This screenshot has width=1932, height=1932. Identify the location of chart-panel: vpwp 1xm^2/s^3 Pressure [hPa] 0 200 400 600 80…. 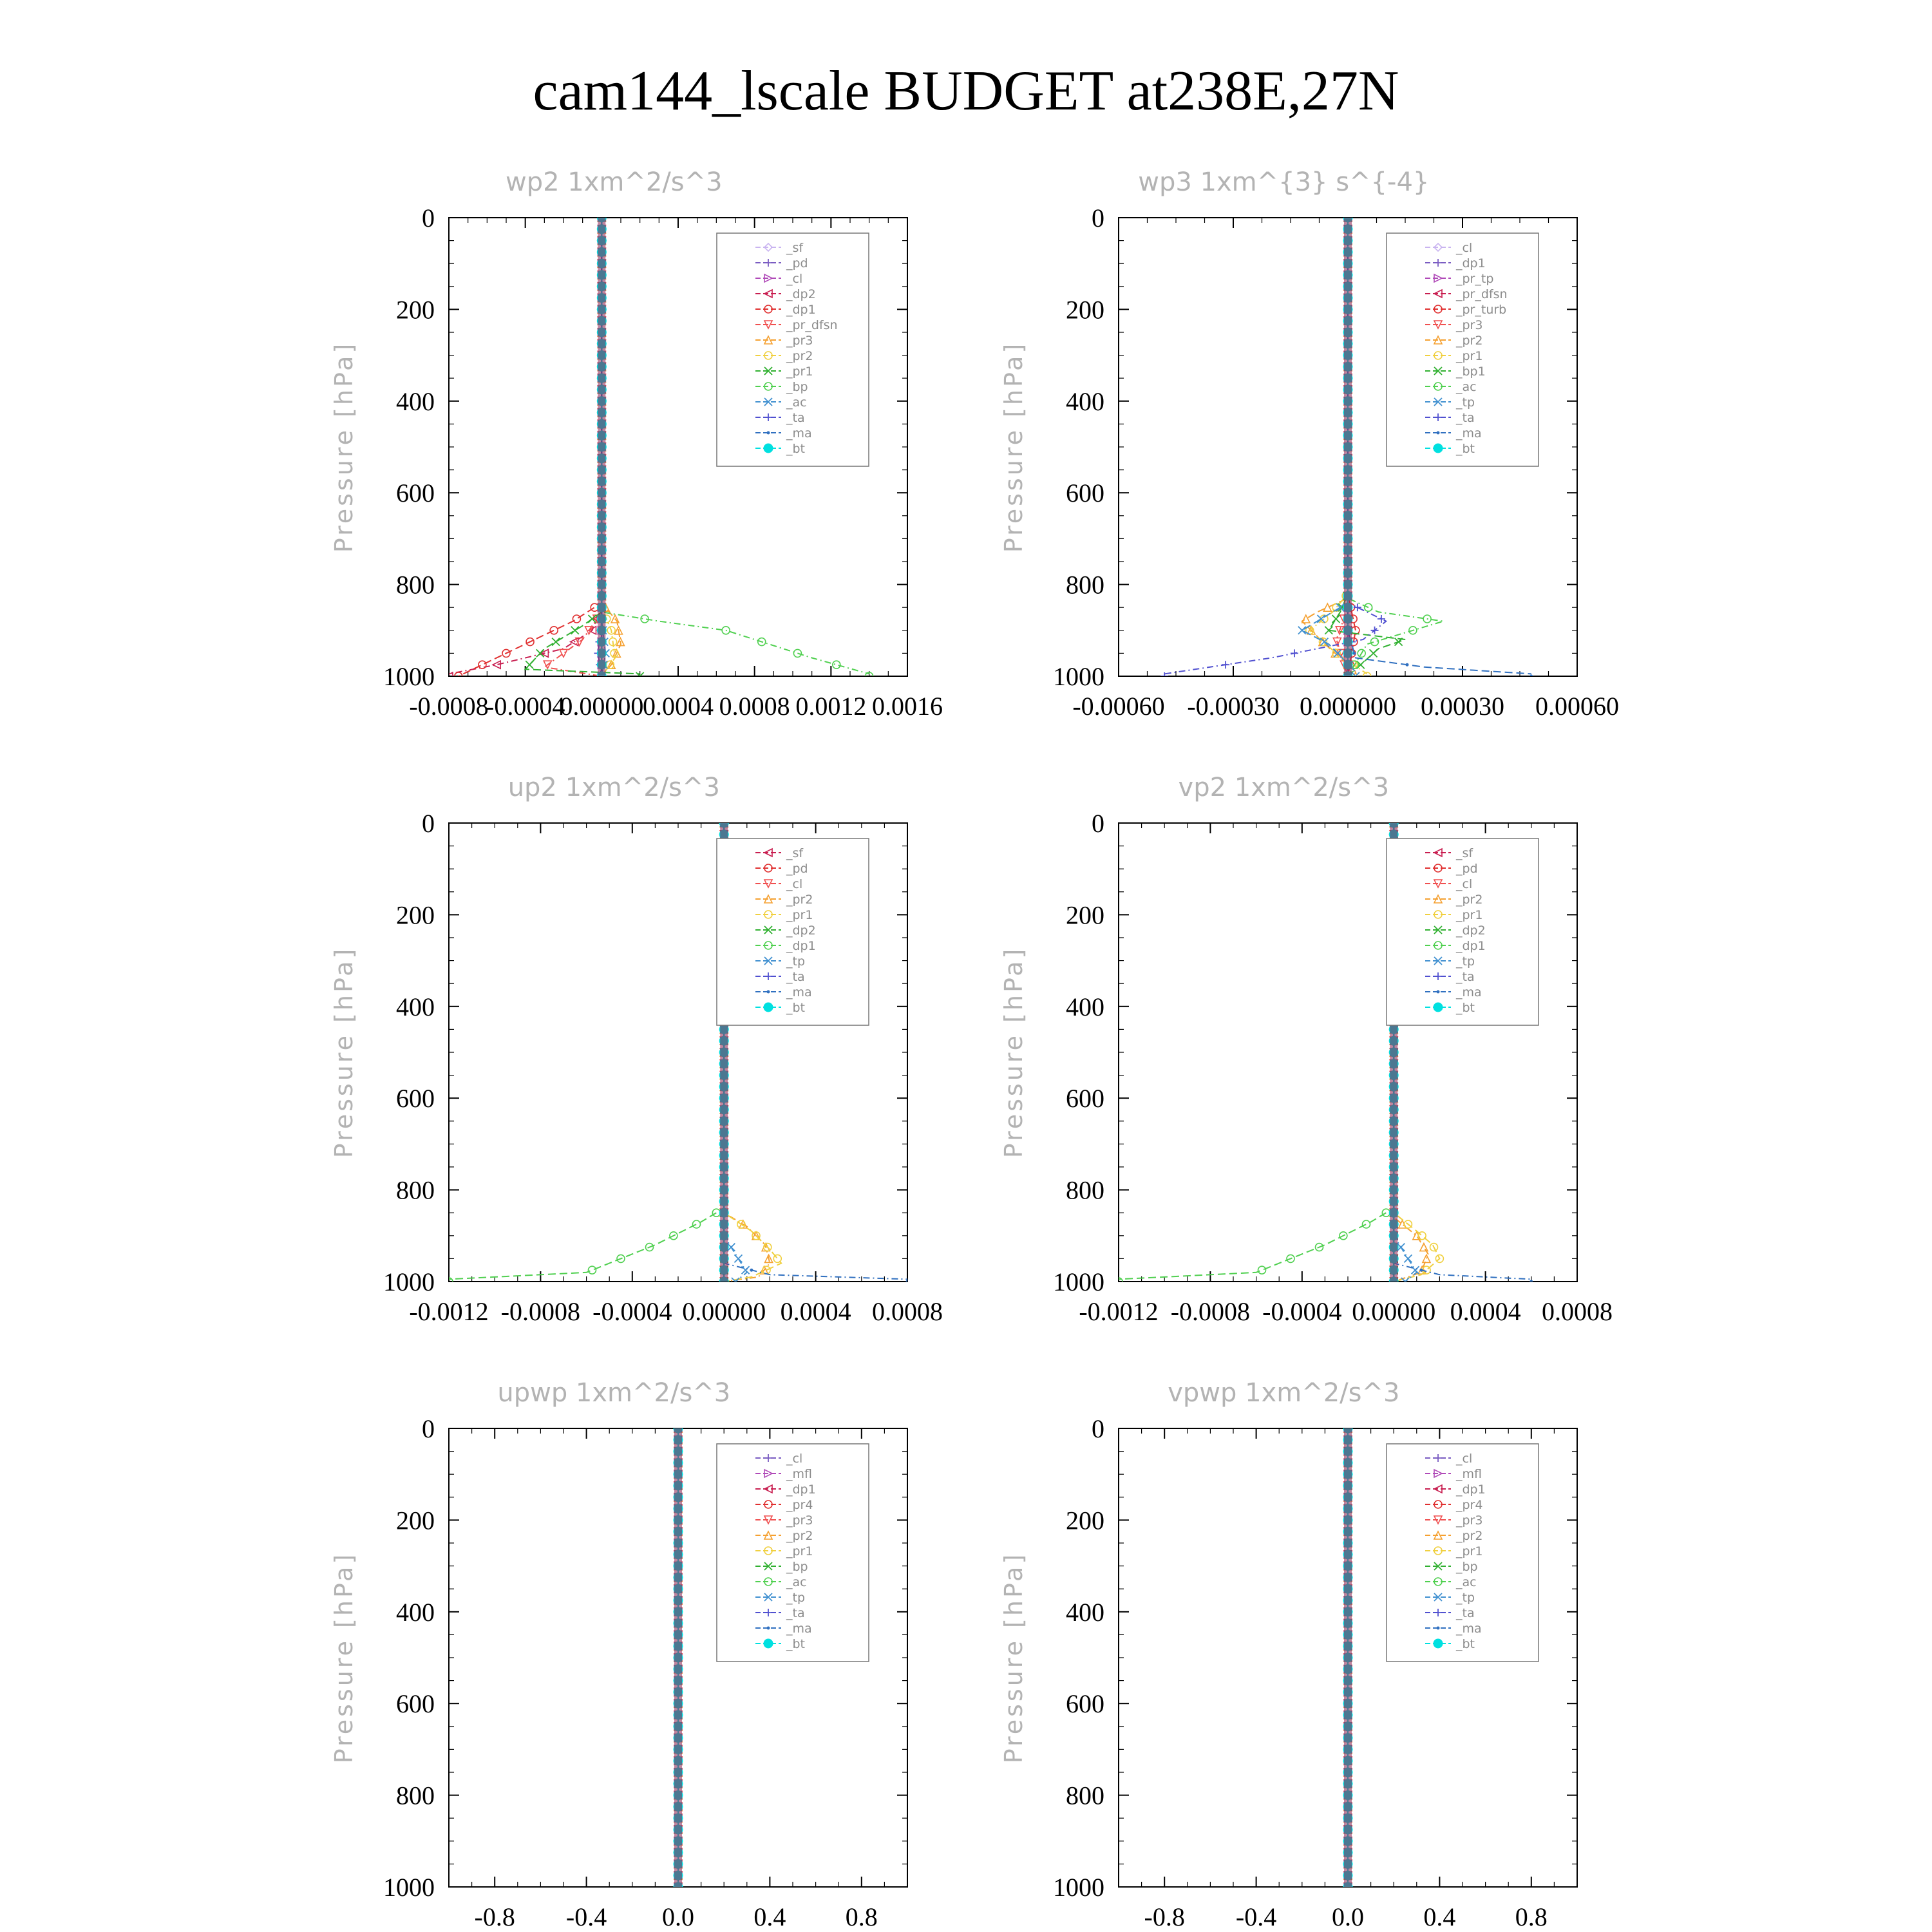
(1288, 1655).